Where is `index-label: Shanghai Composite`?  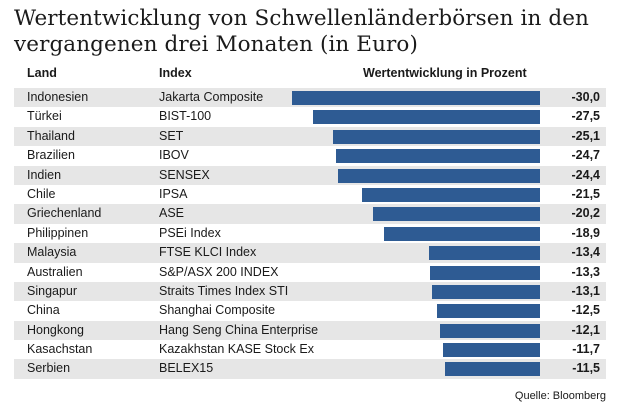
index-label: Shanghai Composite is located at coordinates (217, 310).